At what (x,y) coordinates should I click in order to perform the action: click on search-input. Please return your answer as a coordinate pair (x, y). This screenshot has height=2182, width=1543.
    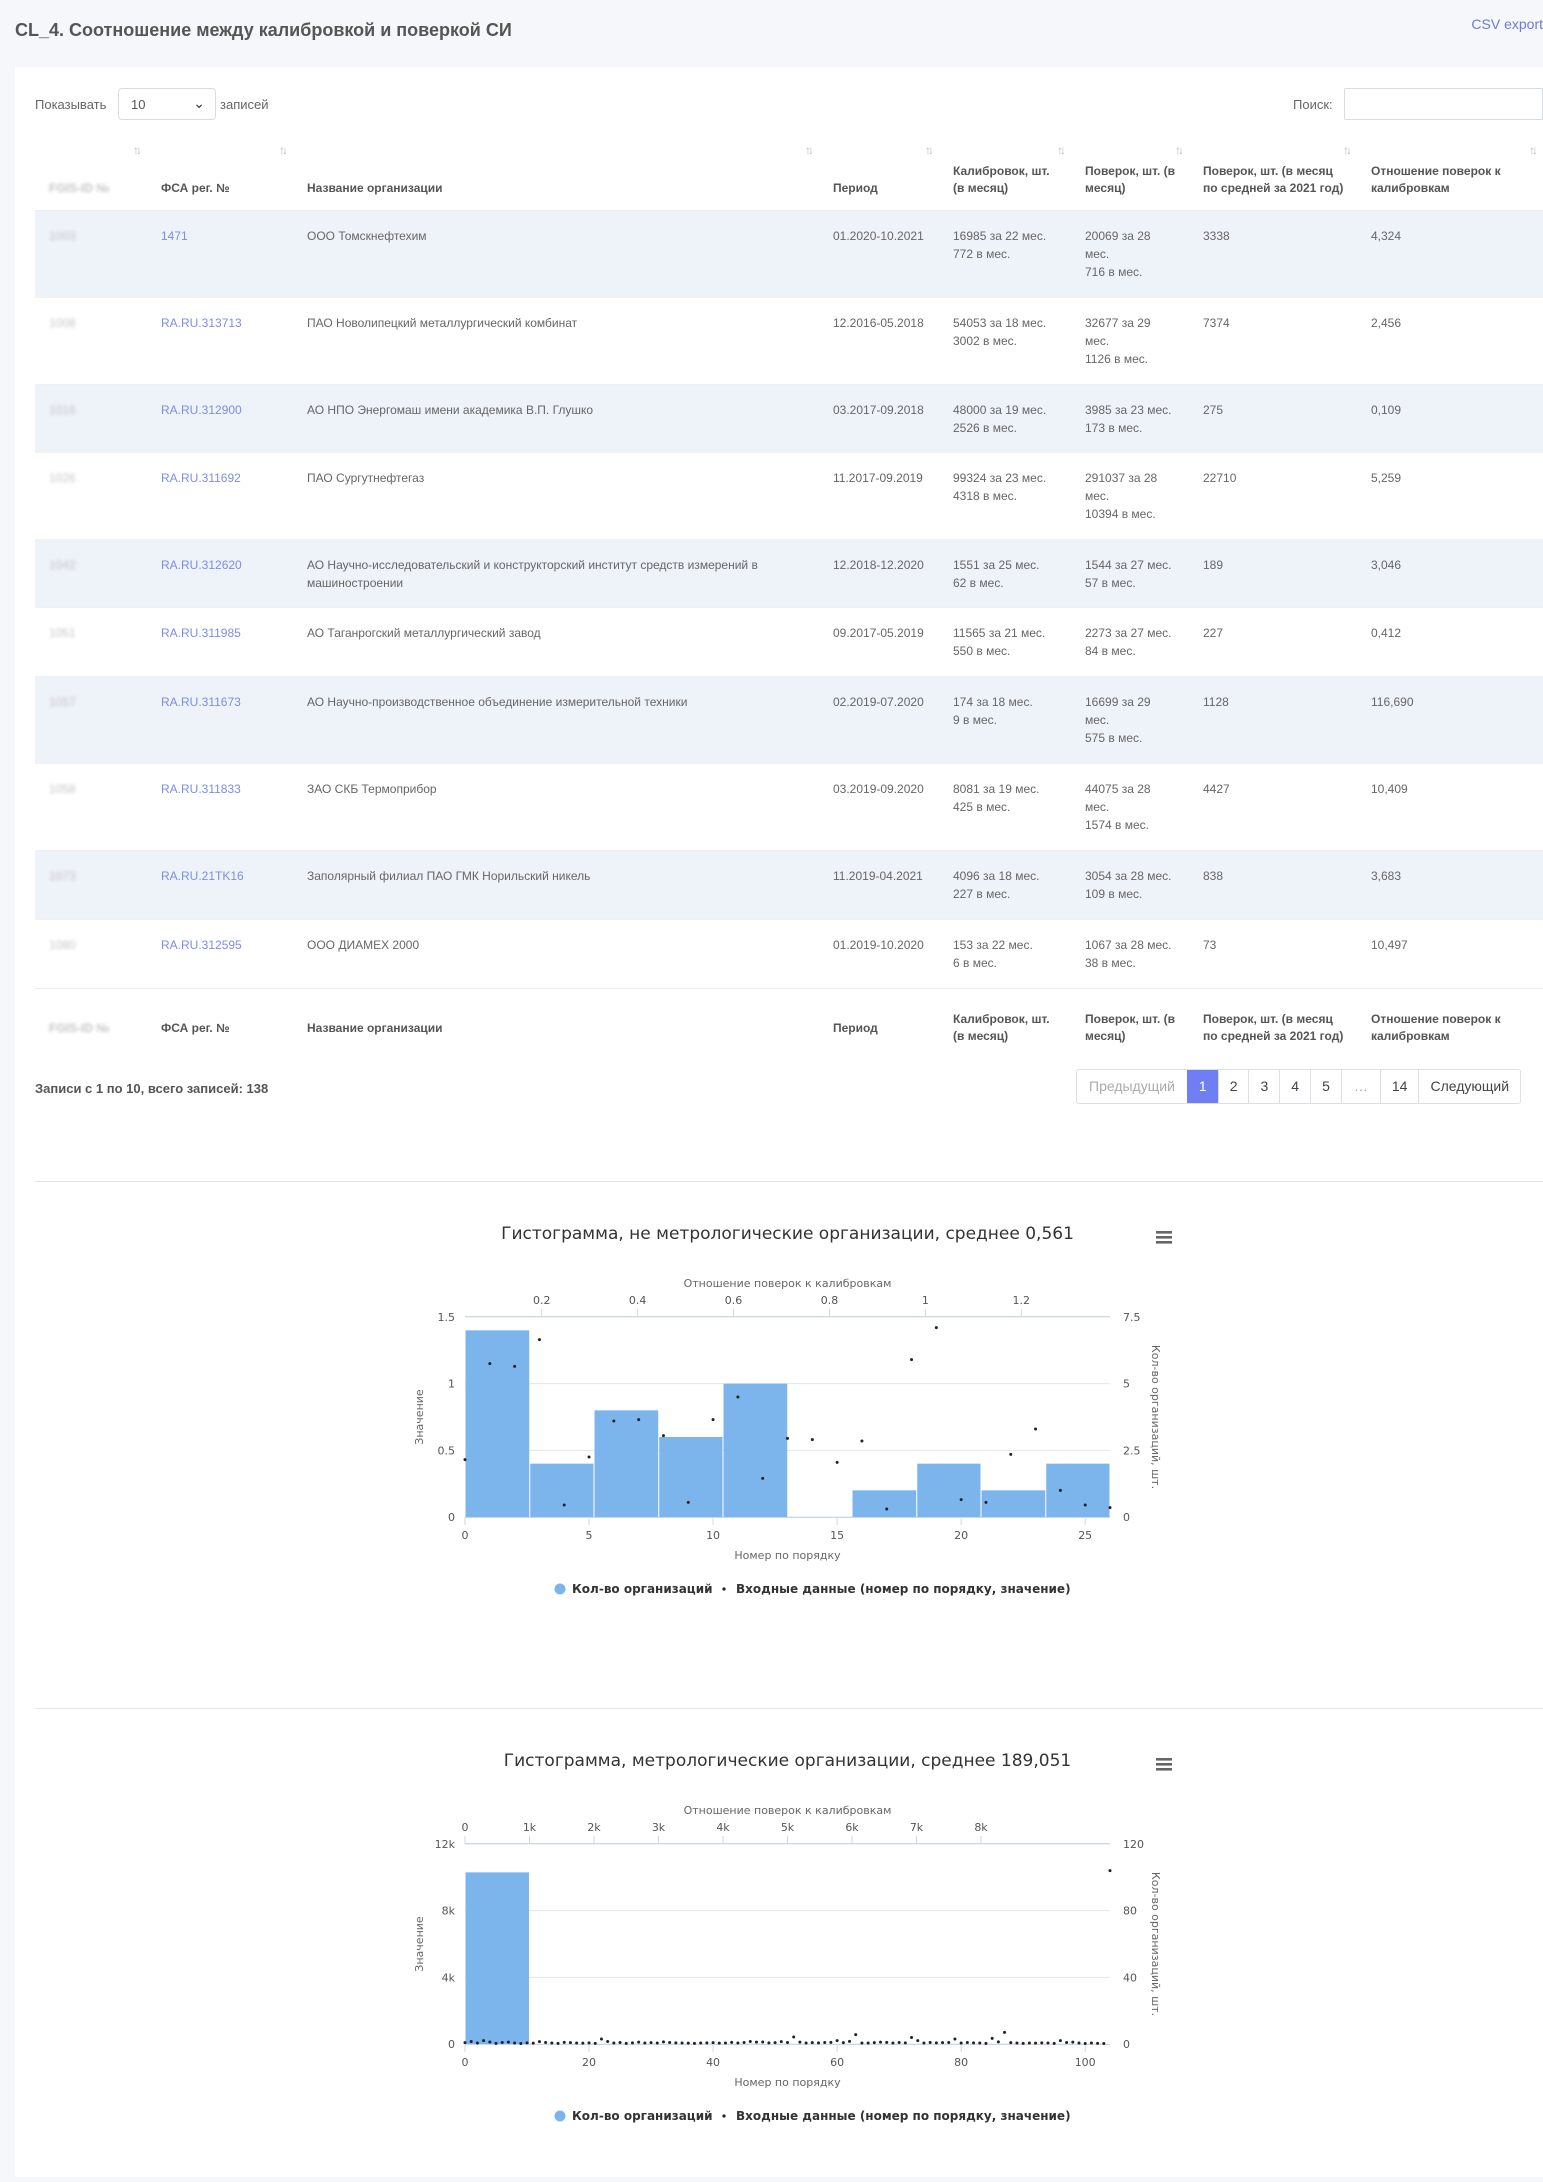
    Looking at the image, I should click on (1443, 104).